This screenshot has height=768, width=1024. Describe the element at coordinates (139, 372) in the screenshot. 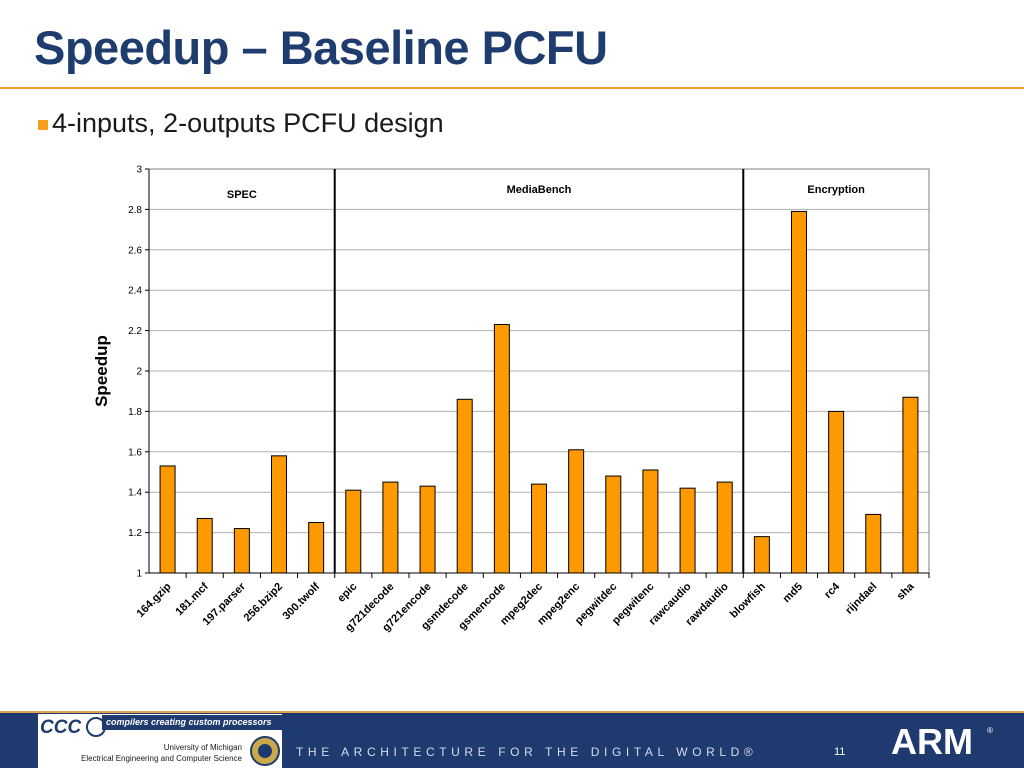

I see `y-tick-label: 2` at that location.